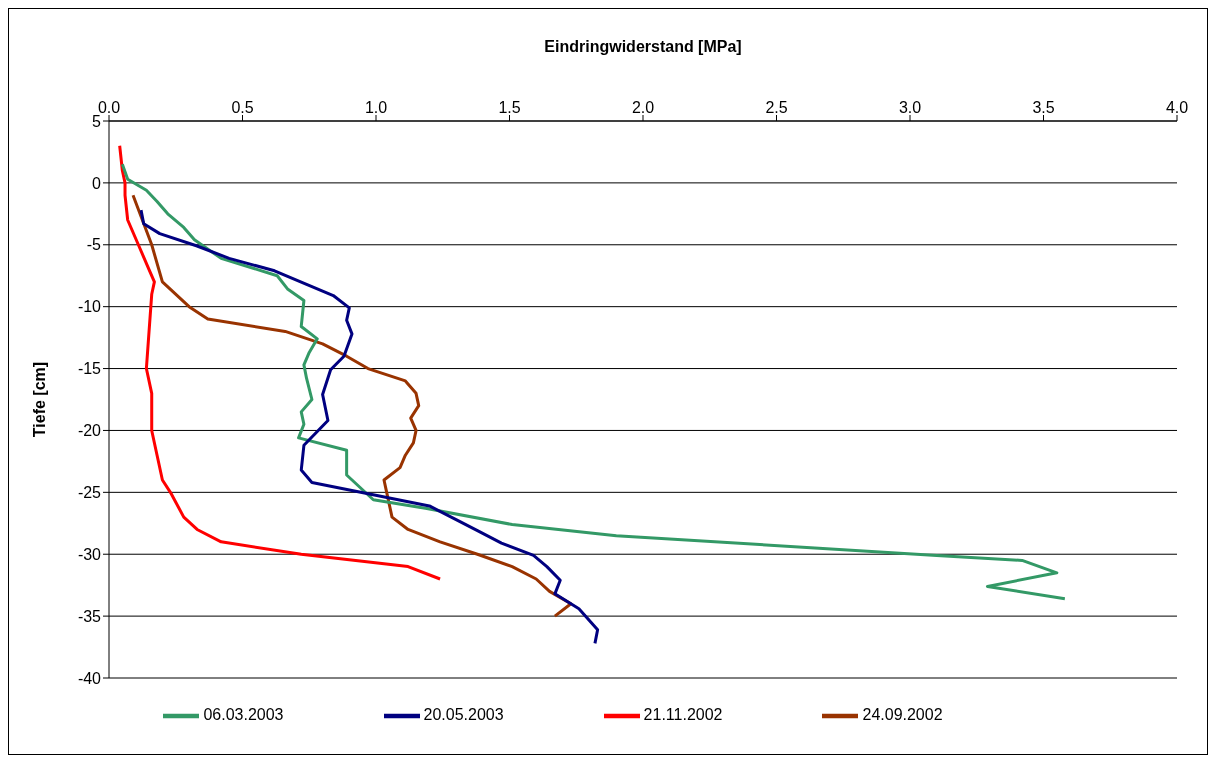  I want to click on x-tick-label: 0.5, so click(242, 107).